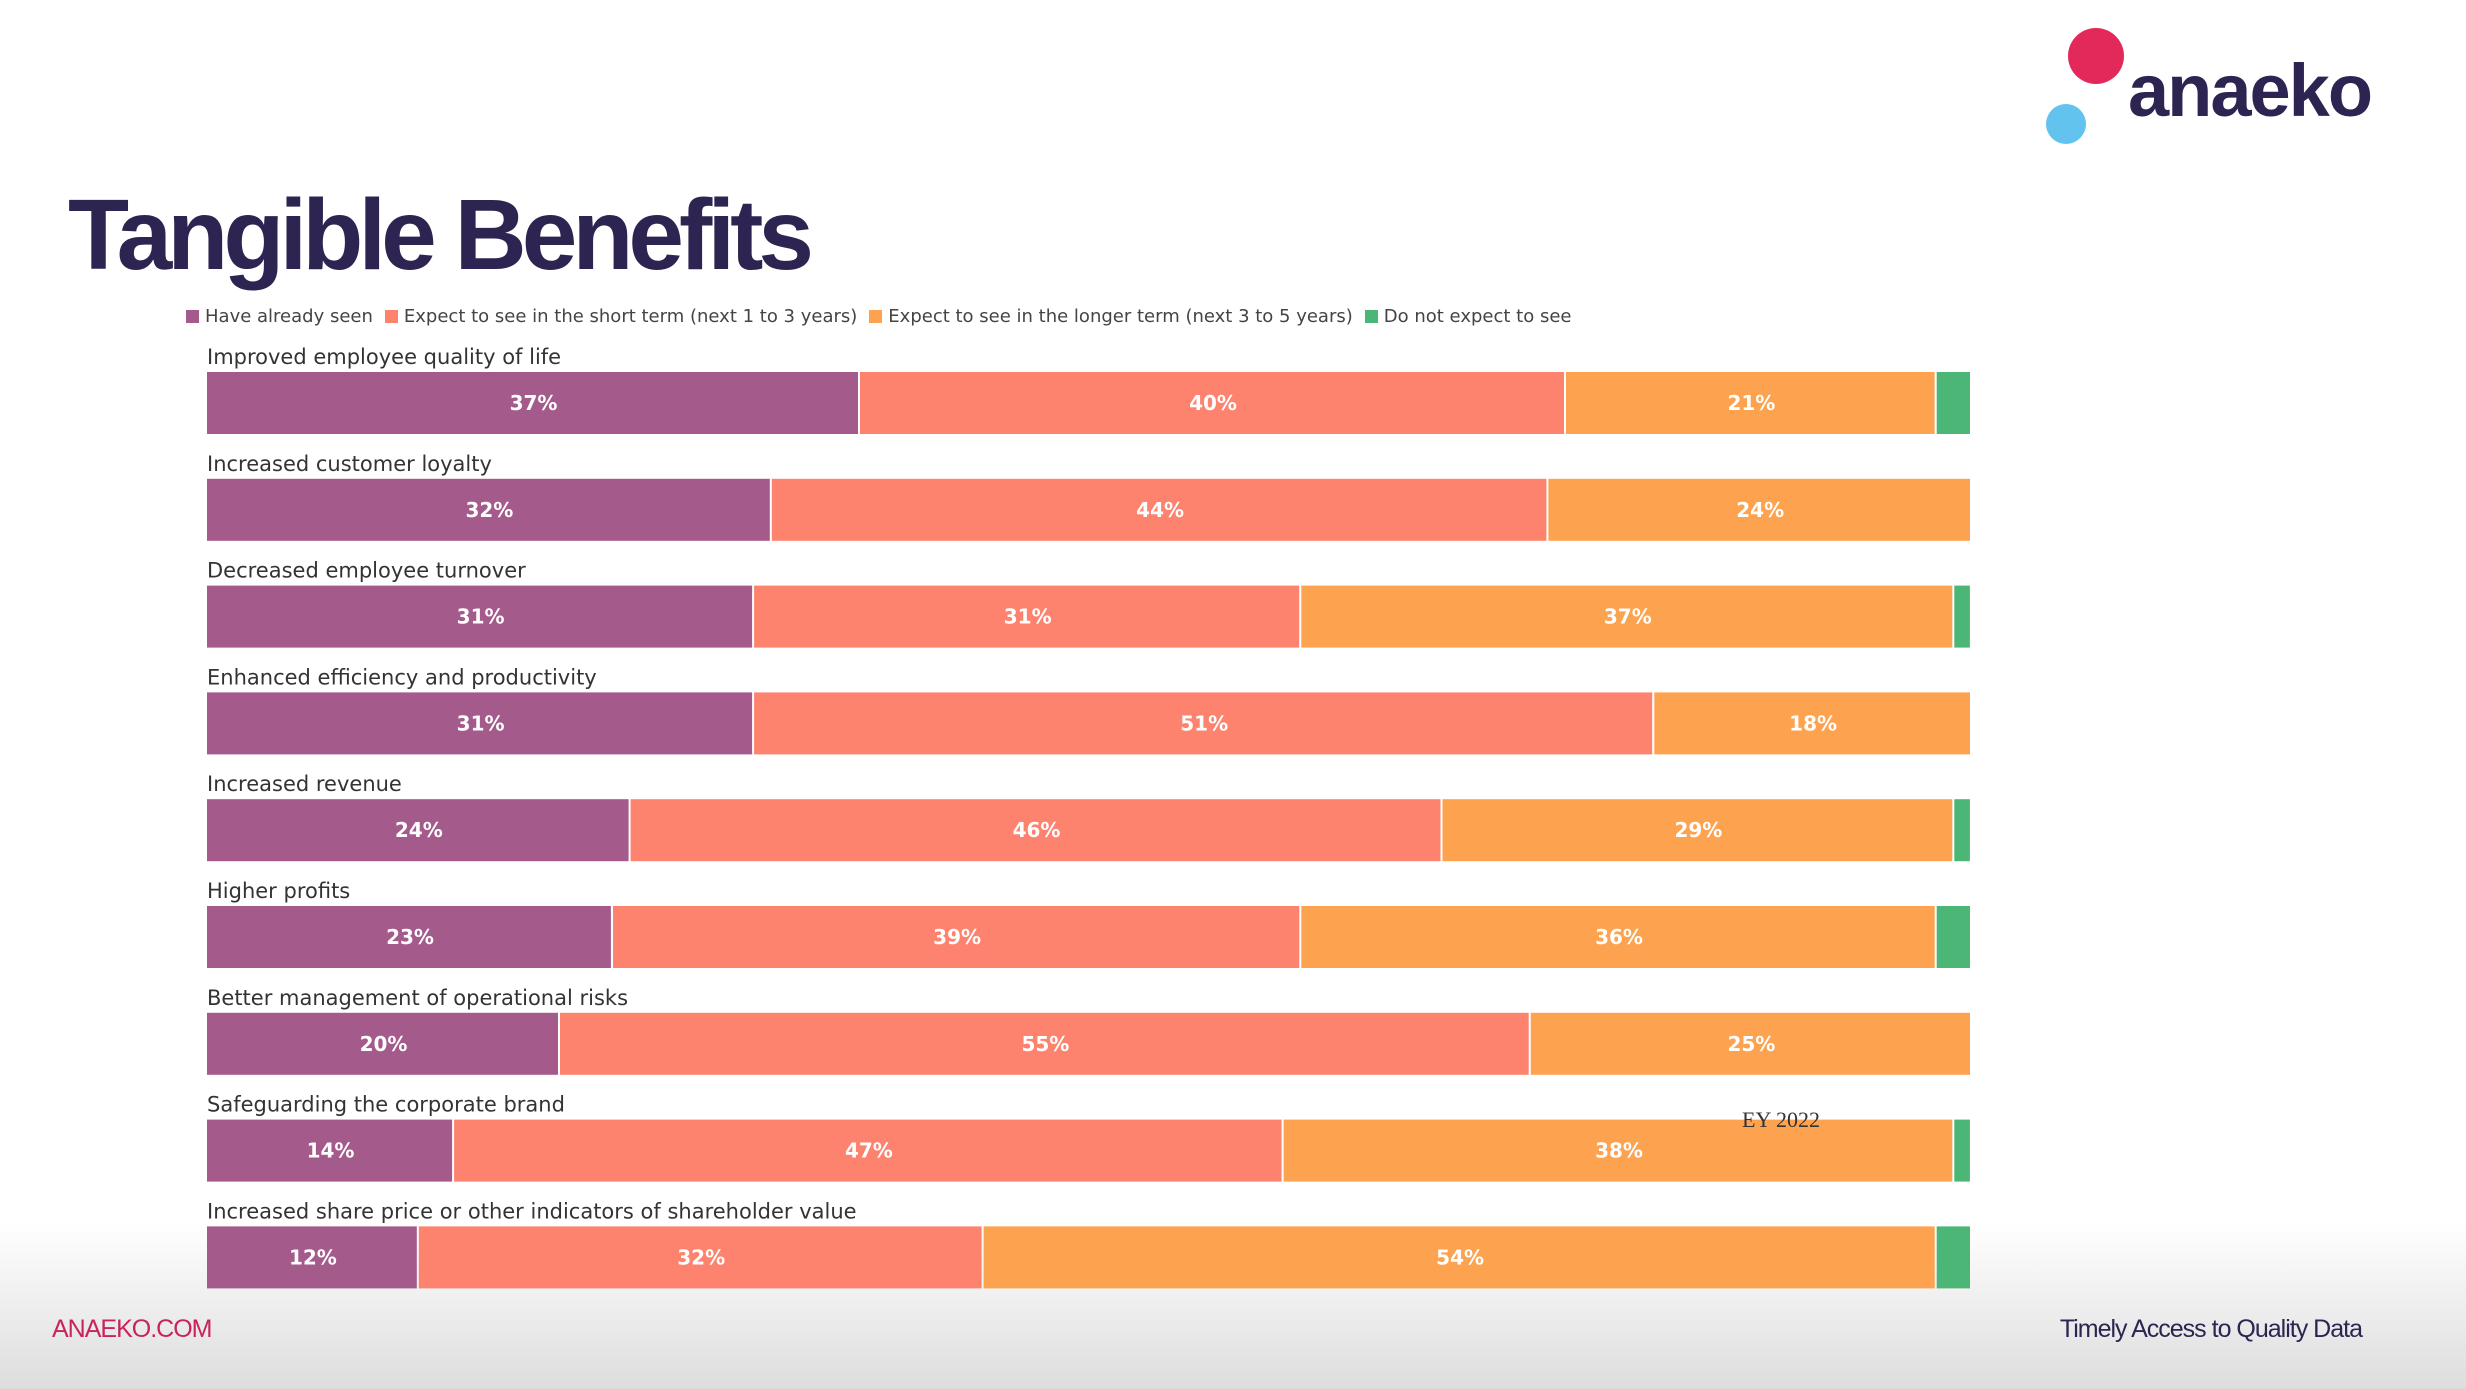  I want to click on data-label-s0-r0: 37%, so click(534, 403).